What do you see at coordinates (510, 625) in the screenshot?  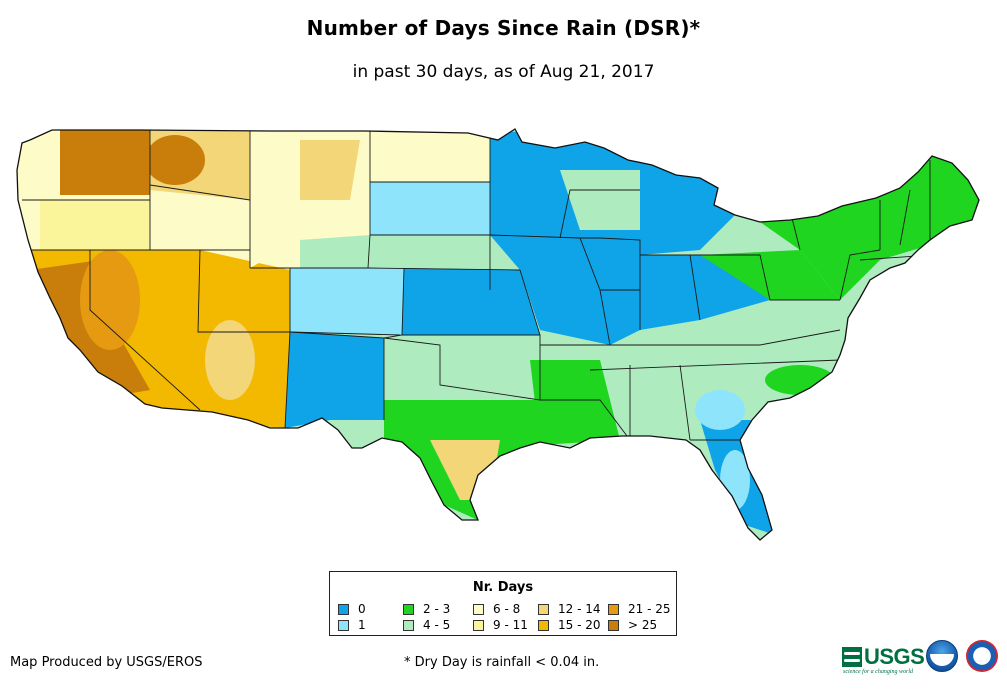 I see `legend-label: 9 - 11` at bounding box center [510, 625].